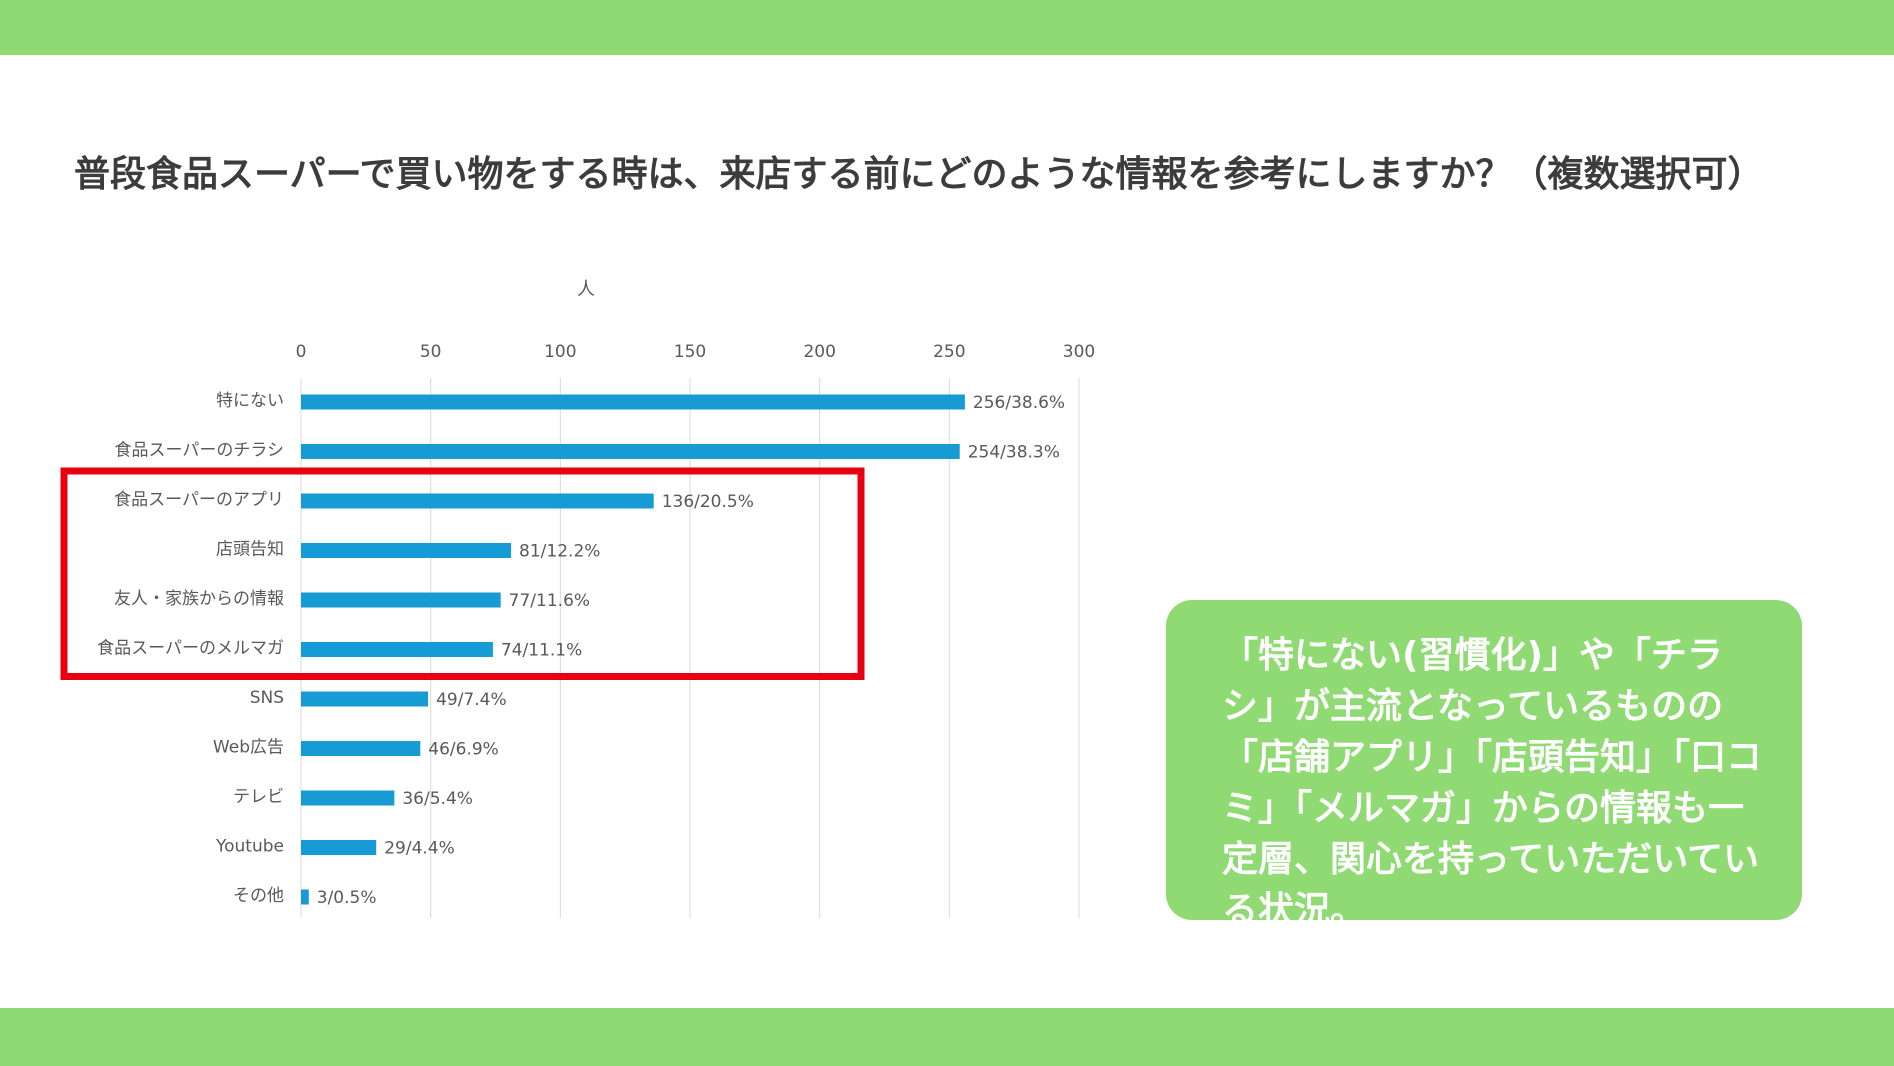 The height and width of the screenshot is (1066, 1894). Describe the element at coordinates (1014, 453) in the screenshot. I see `data-label: 254/38.3%` at that location.